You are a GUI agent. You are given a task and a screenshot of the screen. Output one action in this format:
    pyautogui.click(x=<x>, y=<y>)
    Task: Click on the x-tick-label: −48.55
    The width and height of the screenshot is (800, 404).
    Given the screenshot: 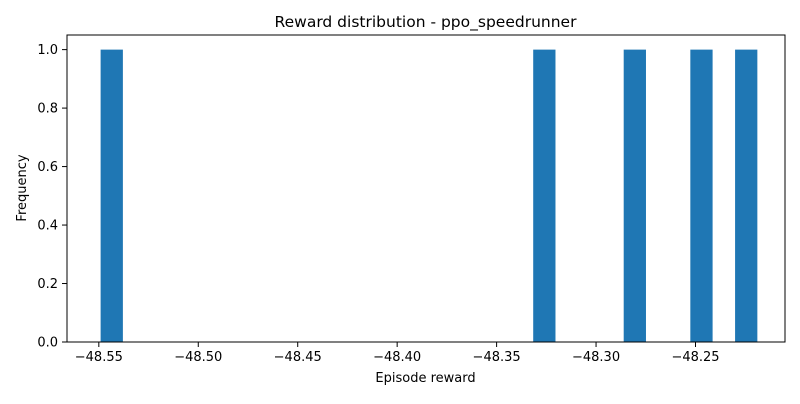 What is the action you would take?
    pyautogui.click(x=99, y=357)
    